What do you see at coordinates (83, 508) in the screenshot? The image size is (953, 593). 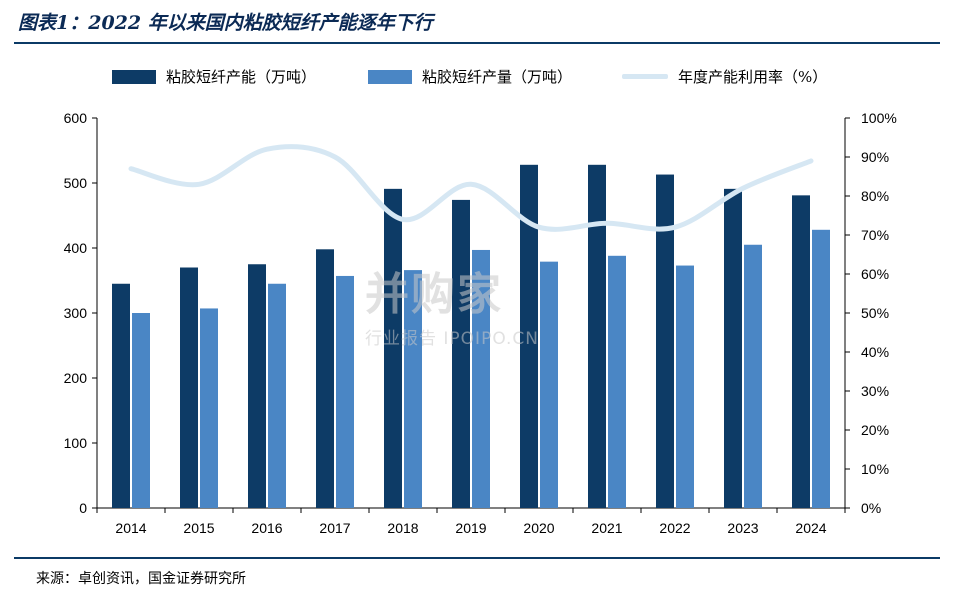 I see `left-tick-label: 0` at bounding box center [83, 508].